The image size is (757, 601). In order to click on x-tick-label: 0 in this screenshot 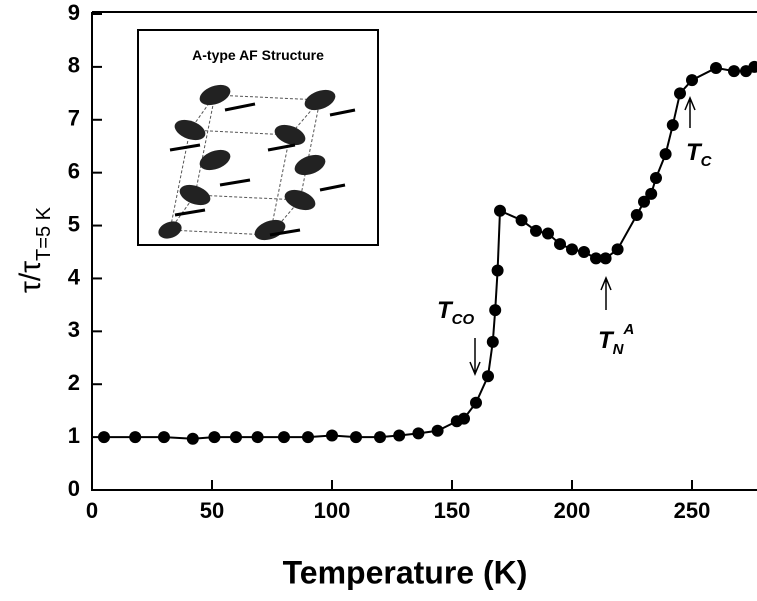, I will do `click(92, 510)`.